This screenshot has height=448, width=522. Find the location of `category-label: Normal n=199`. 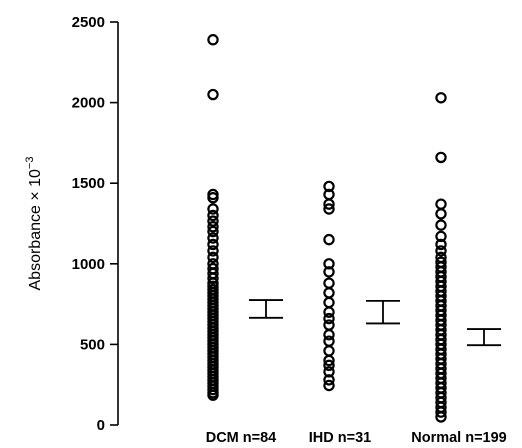

category-label: Normal n=199 is located at coordinates (459, 438).